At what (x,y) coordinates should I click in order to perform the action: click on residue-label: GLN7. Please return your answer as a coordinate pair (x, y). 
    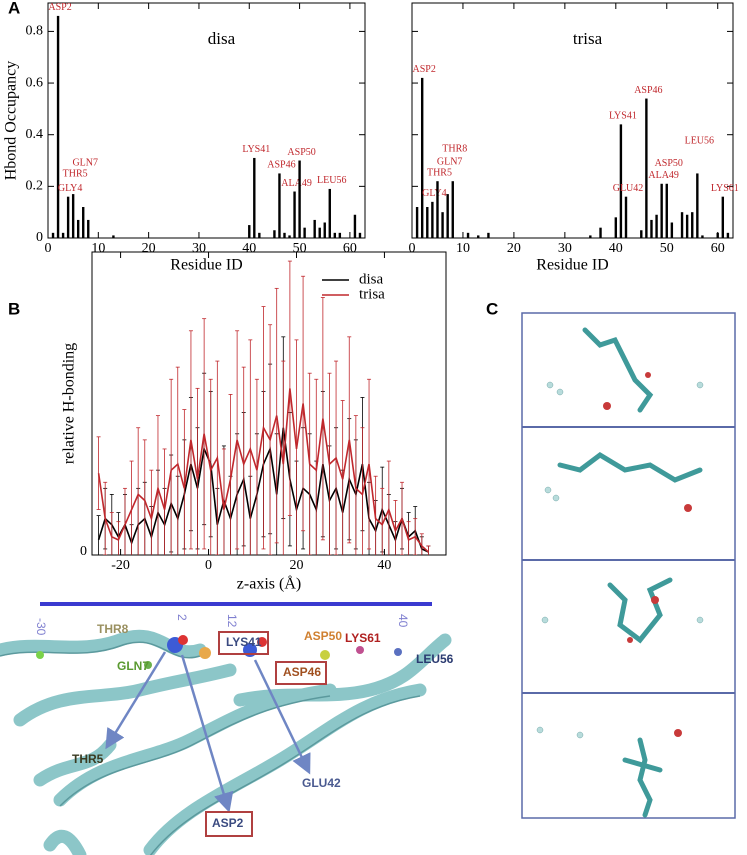
    Looking at the image, I should click on (133, 666).